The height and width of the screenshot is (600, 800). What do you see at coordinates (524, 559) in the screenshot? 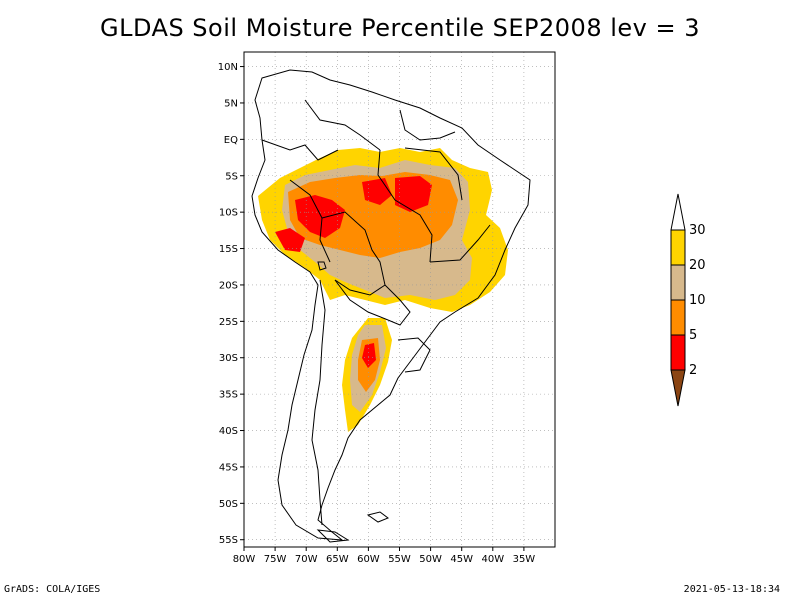
I see `lon-tick-label: 35W` at bounding box center [524, 559].